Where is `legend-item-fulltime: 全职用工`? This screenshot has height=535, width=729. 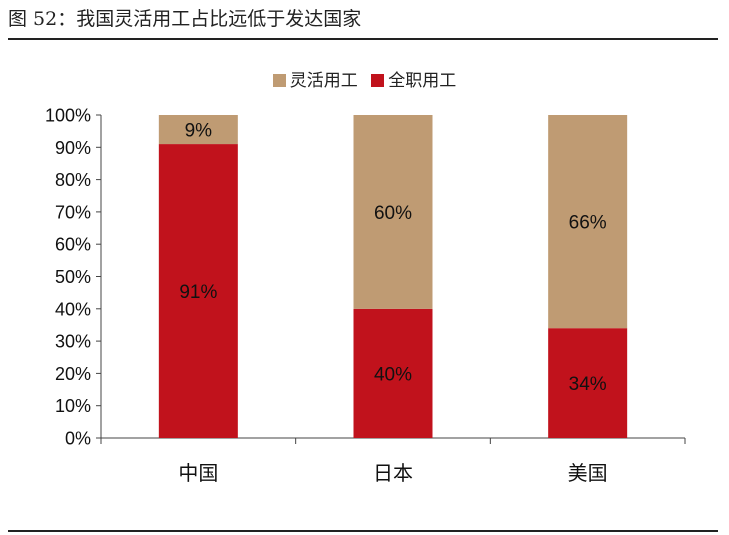 legend-item-fulltime: 全职用工 is located at coordinates (413, 78).